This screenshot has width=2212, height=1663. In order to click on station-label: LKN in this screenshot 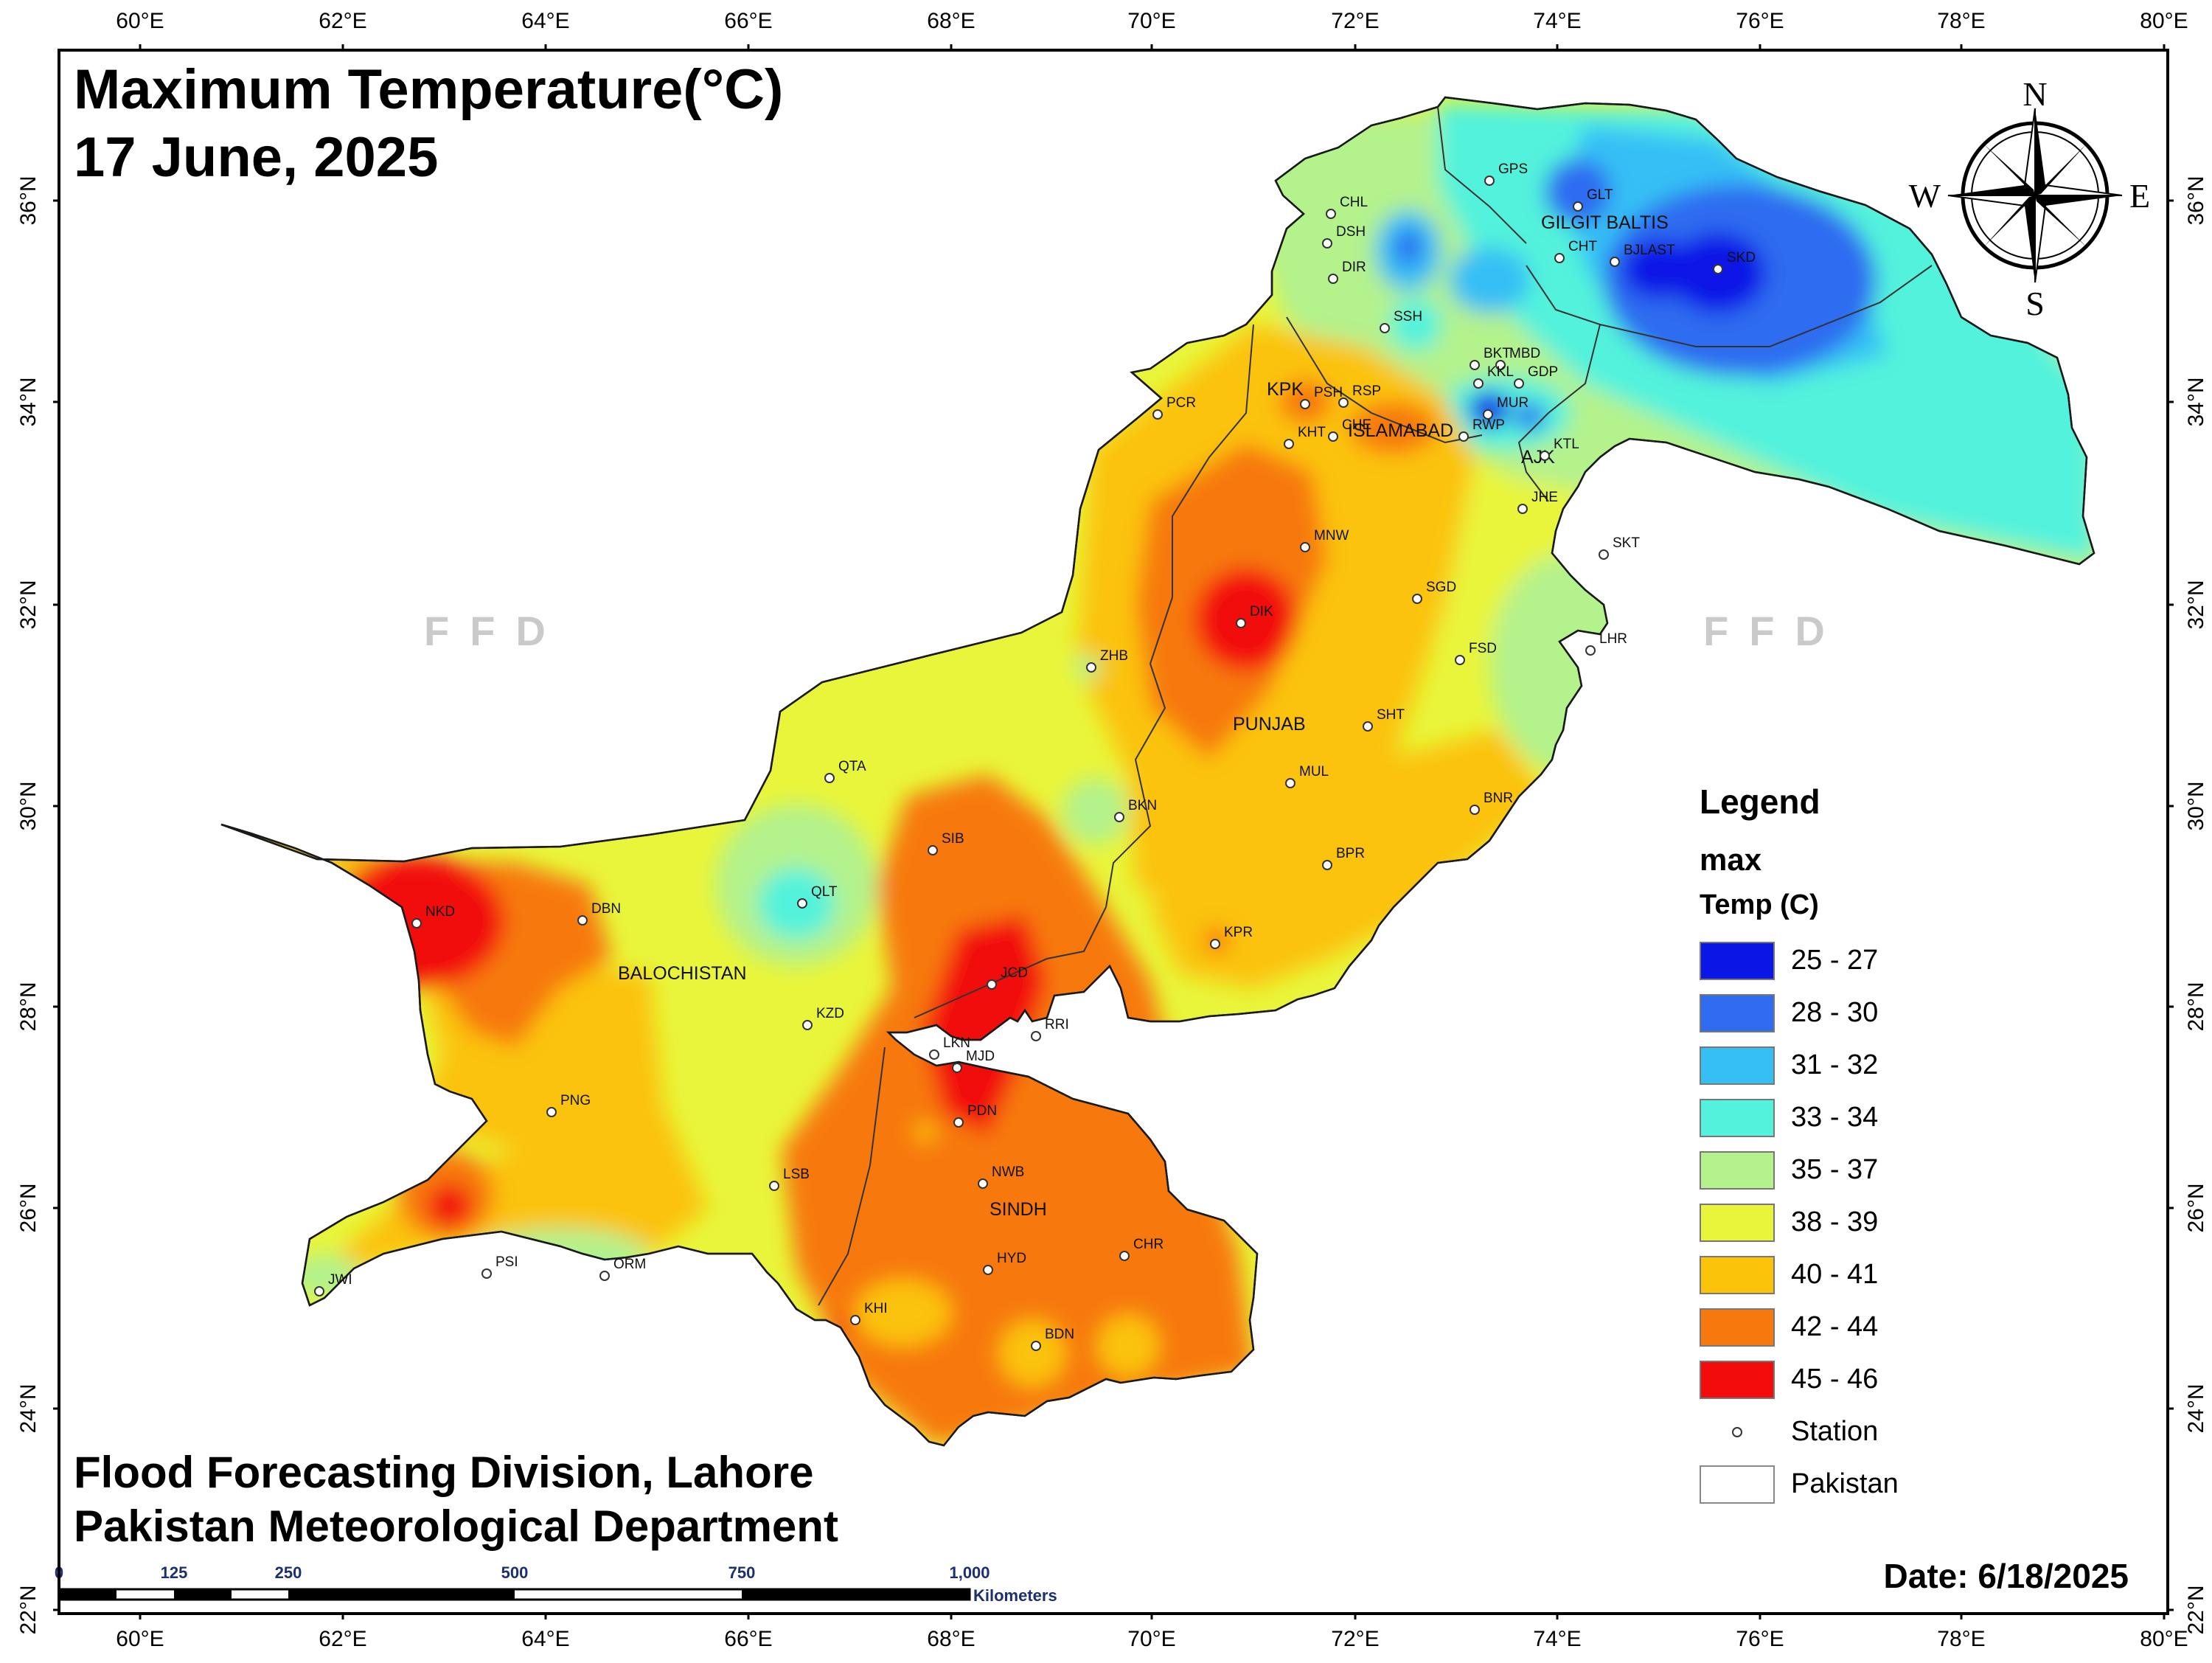, I will do `click(956, 1043)`.